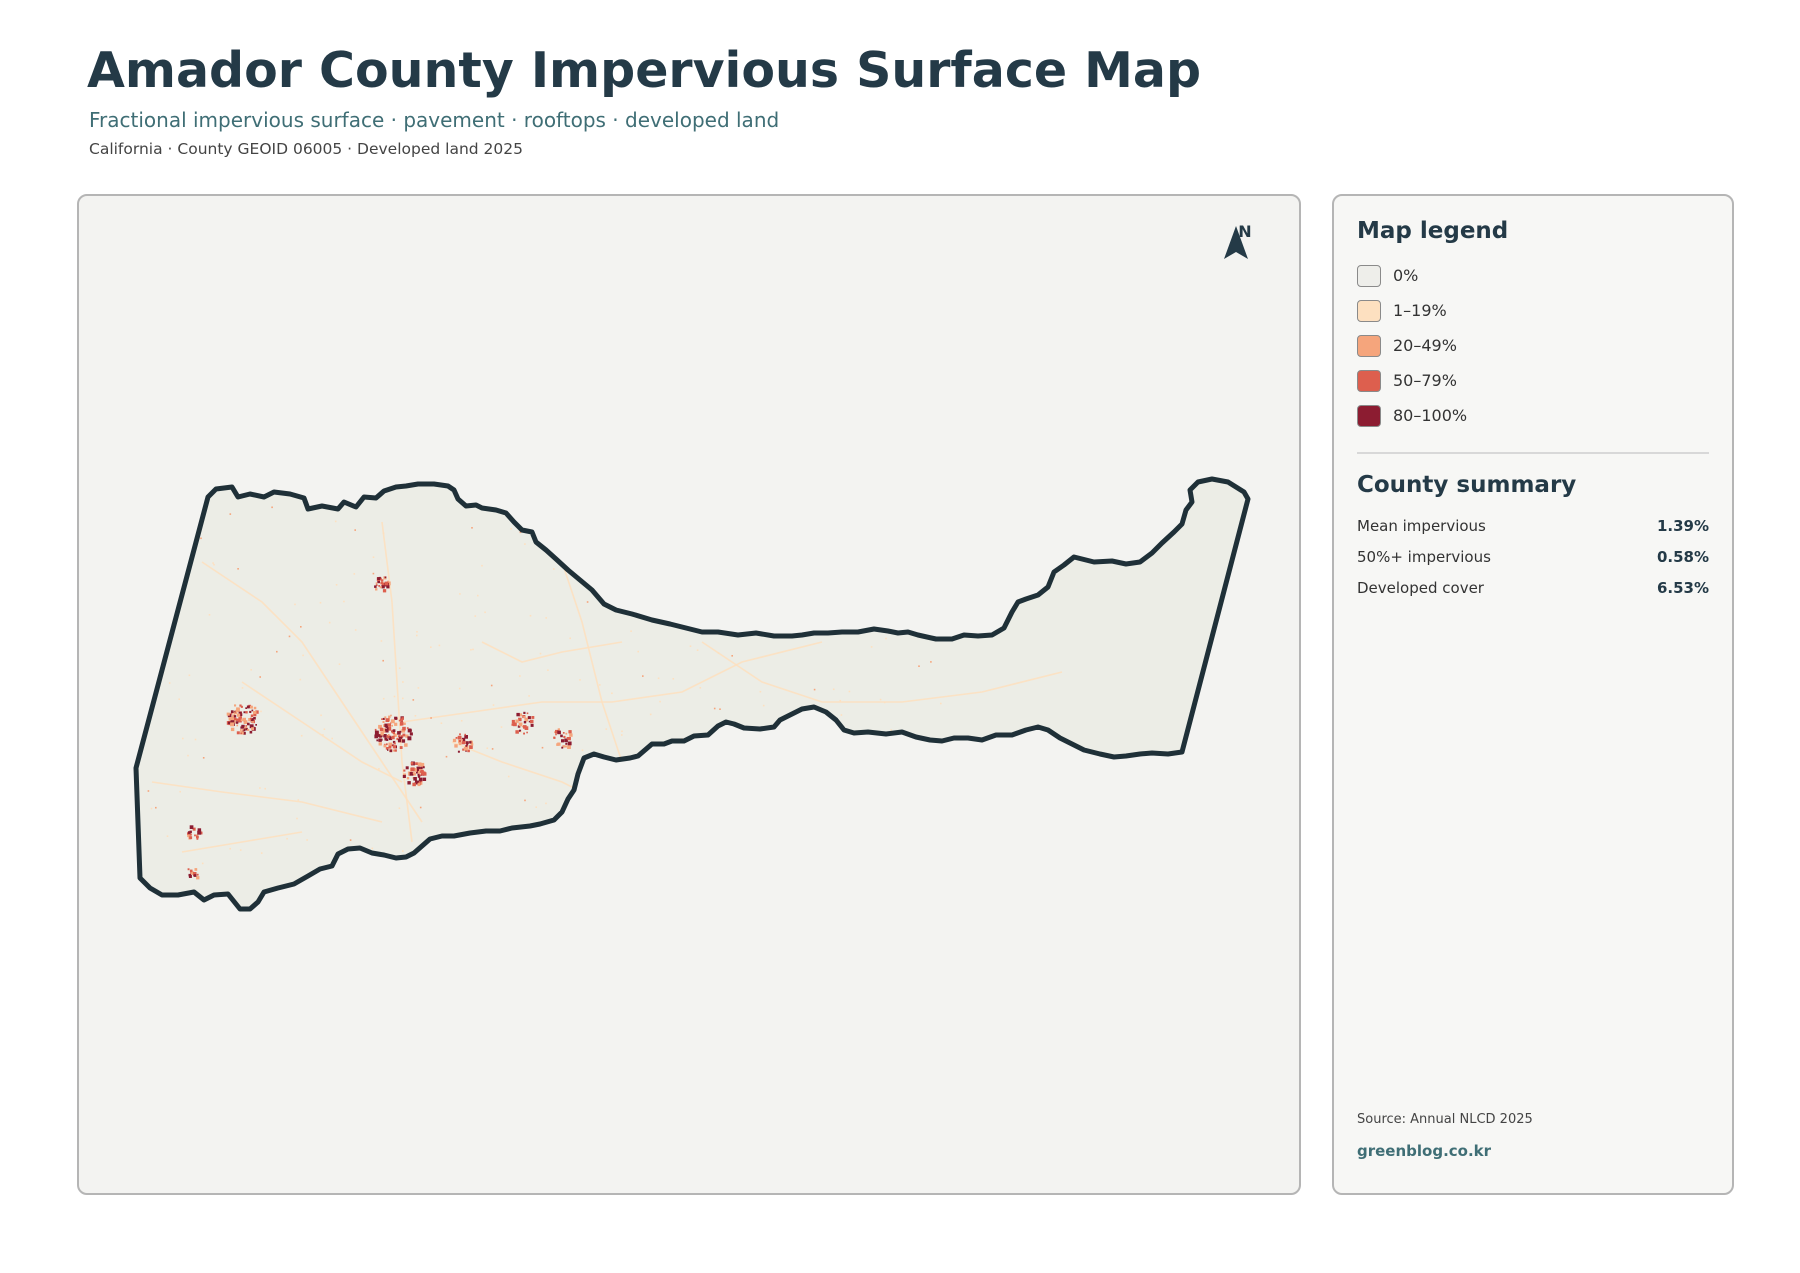 This screenshot has height=1273, width=1800. I want to click on legend-divider, so click(1533, 453).